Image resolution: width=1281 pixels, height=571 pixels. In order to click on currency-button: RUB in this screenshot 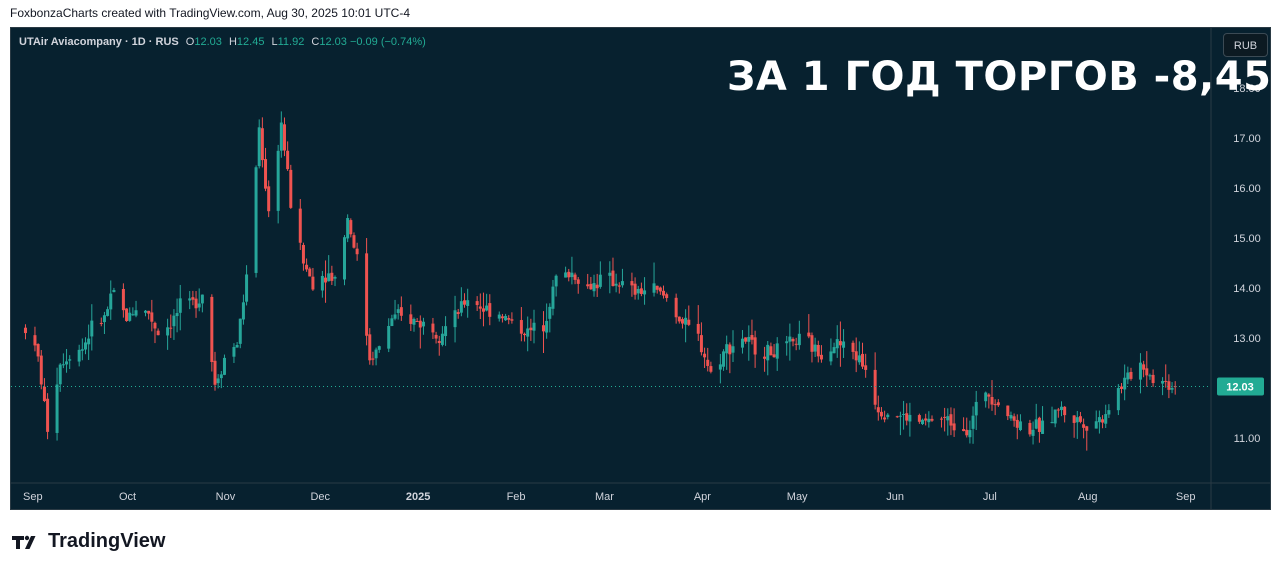, I will do `click(1245, 45)`.